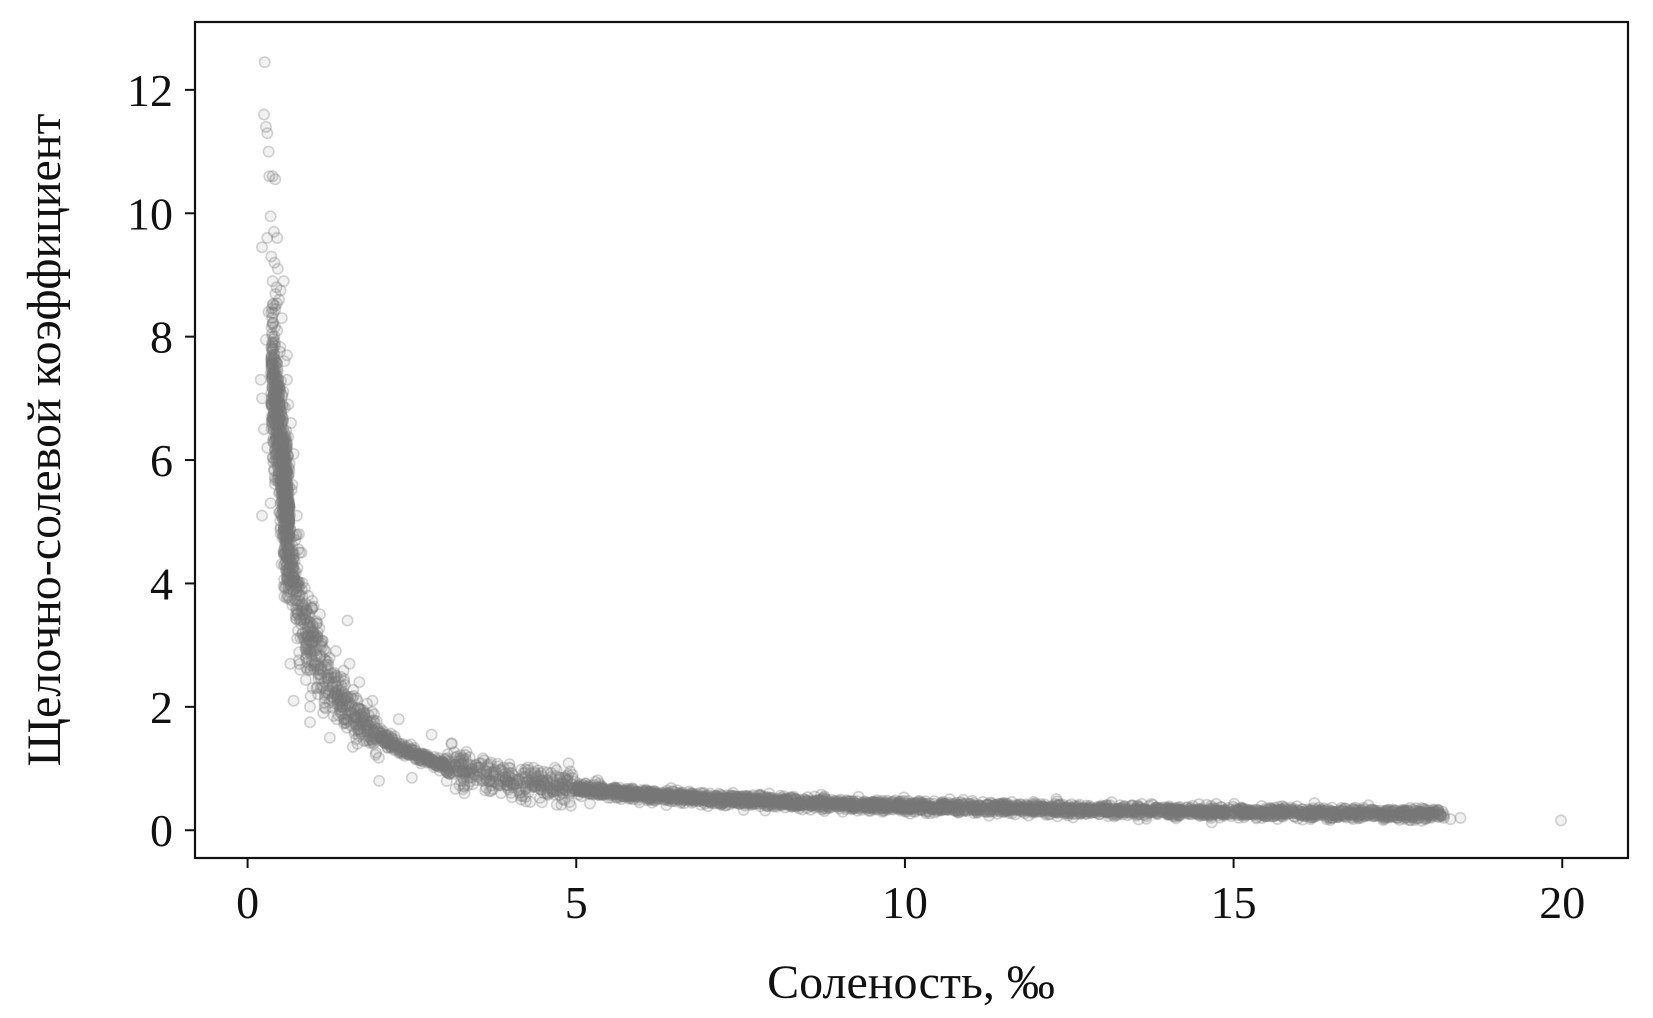  Describe the element at coordinates (161, 830) in the screenshot. I see `y-tick-label: 0` at that location.